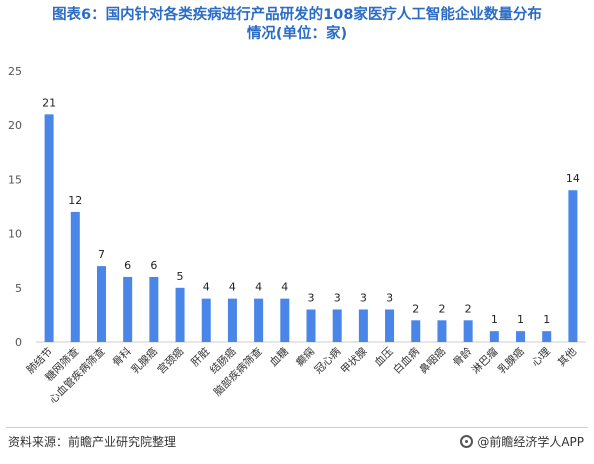  I want to click on x-tick-label: 肝脏, so click(200, 357).